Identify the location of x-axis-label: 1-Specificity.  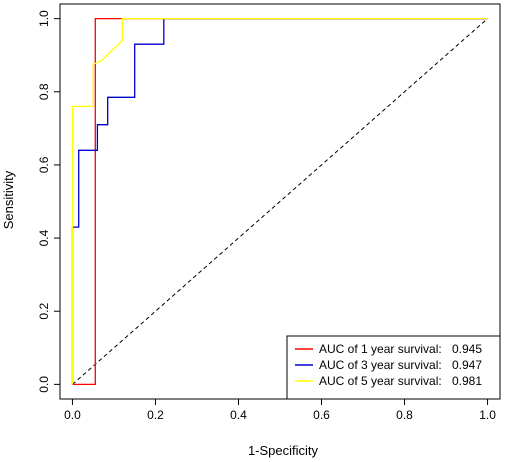
(283, 450).